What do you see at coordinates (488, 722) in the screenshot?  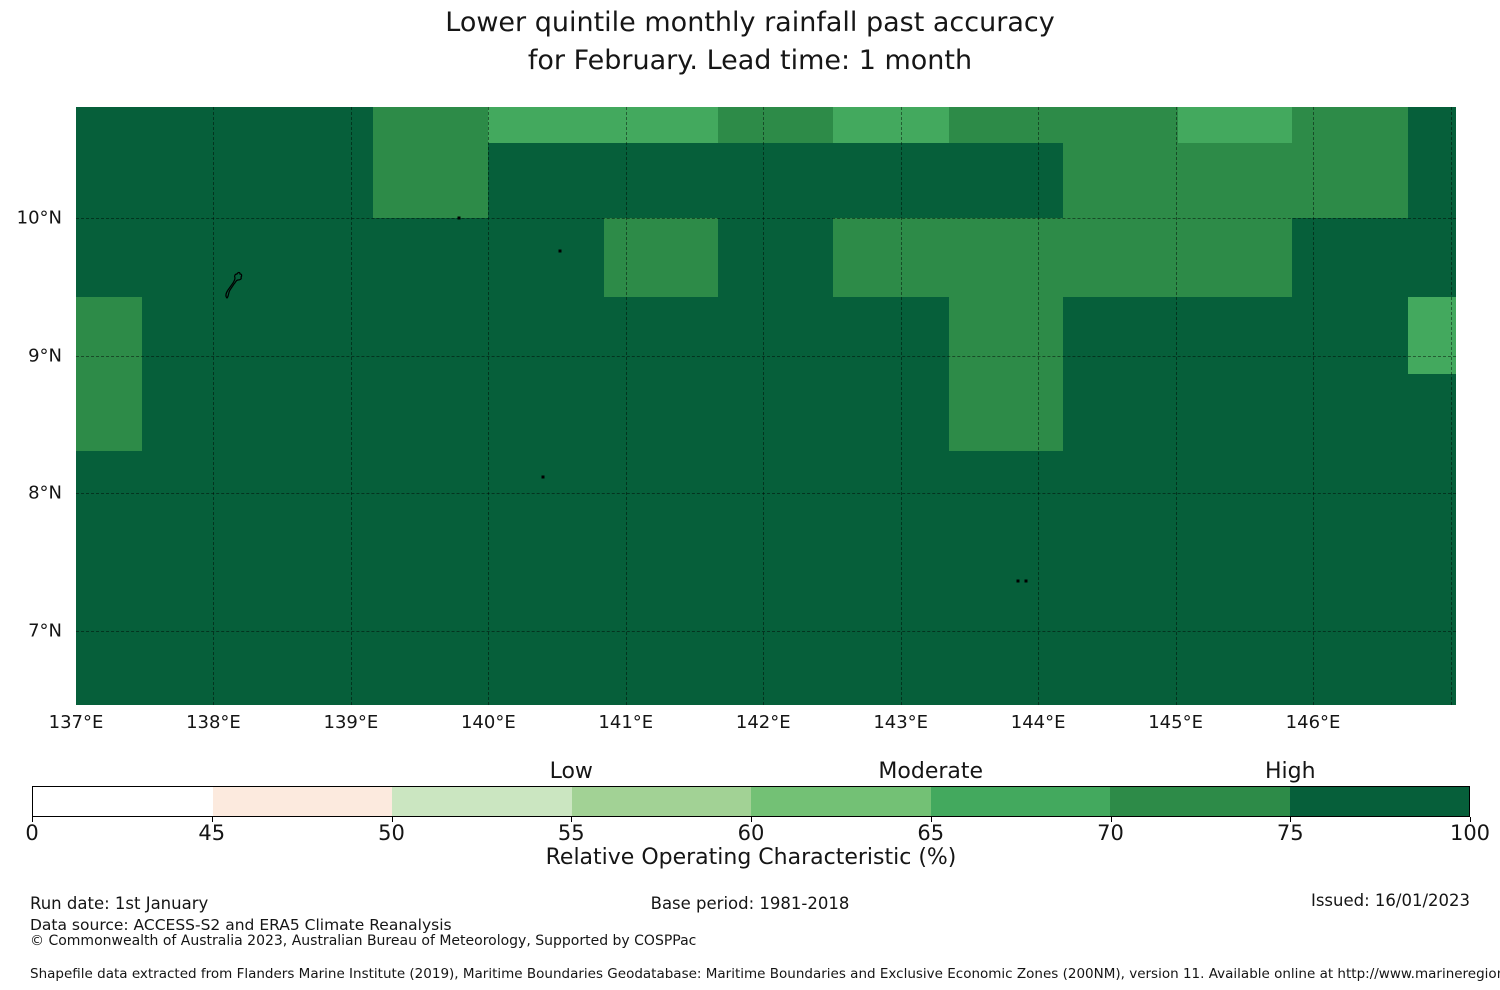 I see `x-tick-label: 140°E` at bounding box center [488, 722].